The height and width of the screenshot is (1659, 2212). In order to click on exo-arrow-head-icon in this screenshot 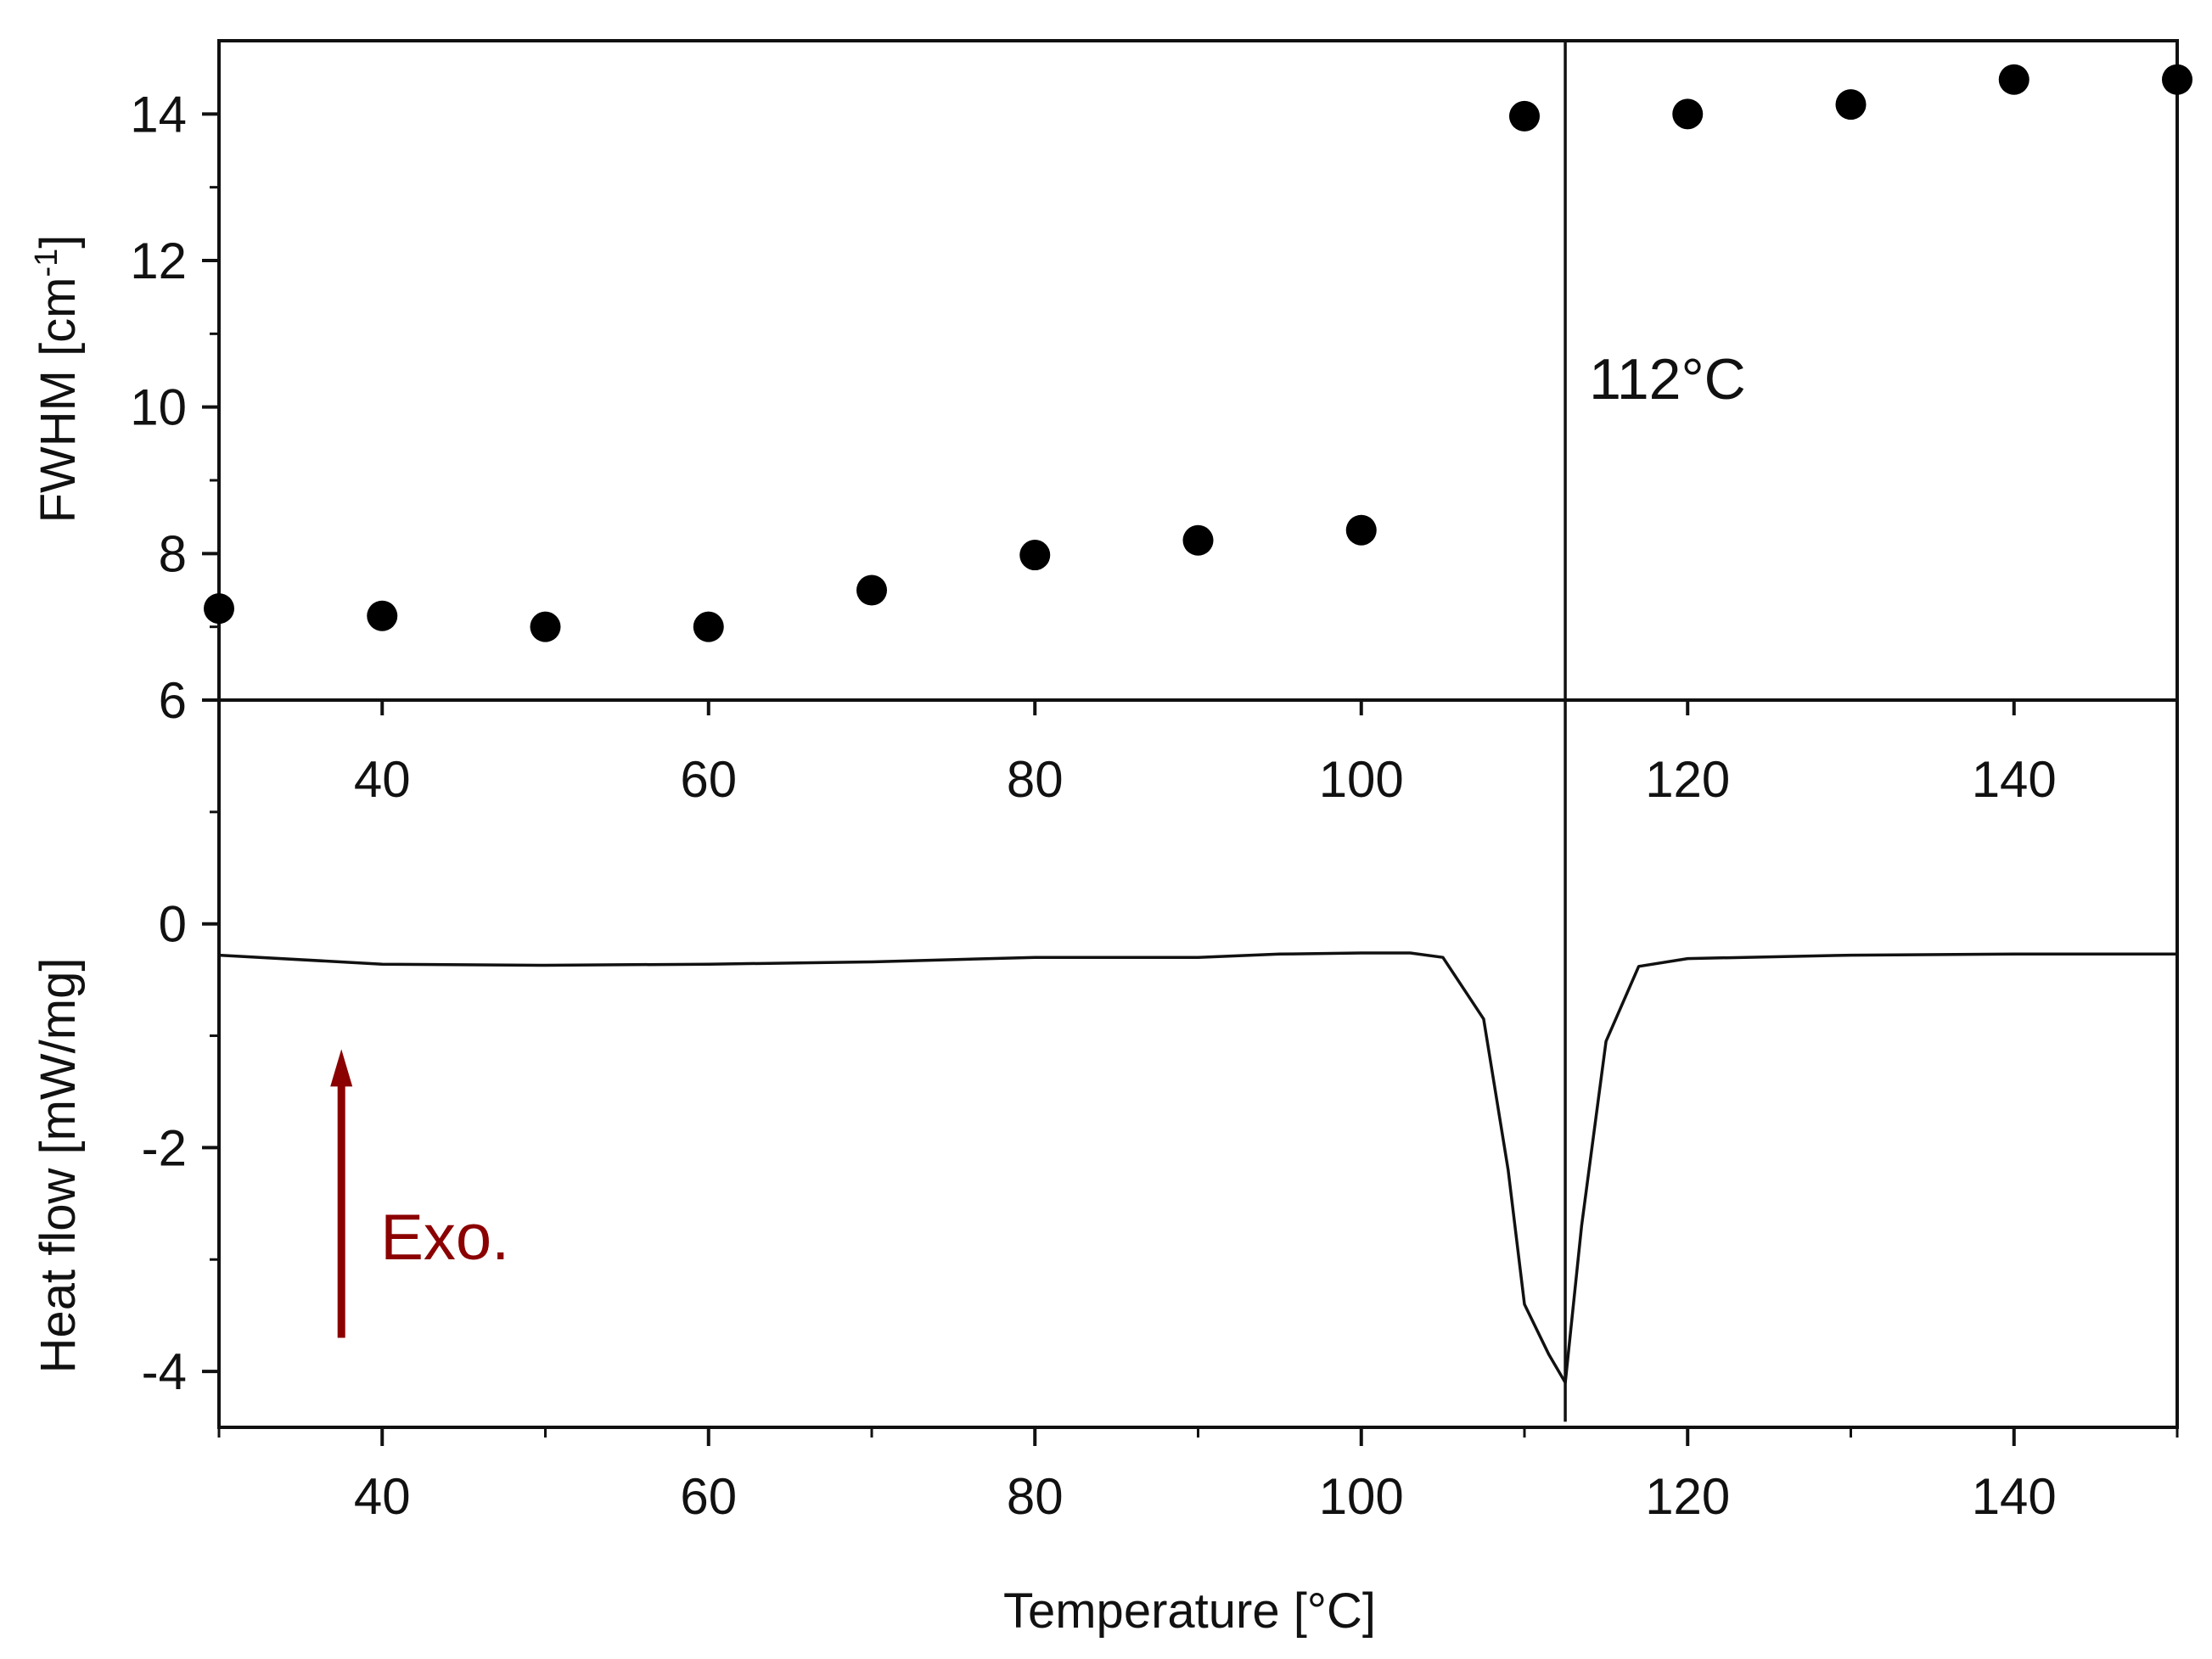, I will do `click(341, 1068)`.